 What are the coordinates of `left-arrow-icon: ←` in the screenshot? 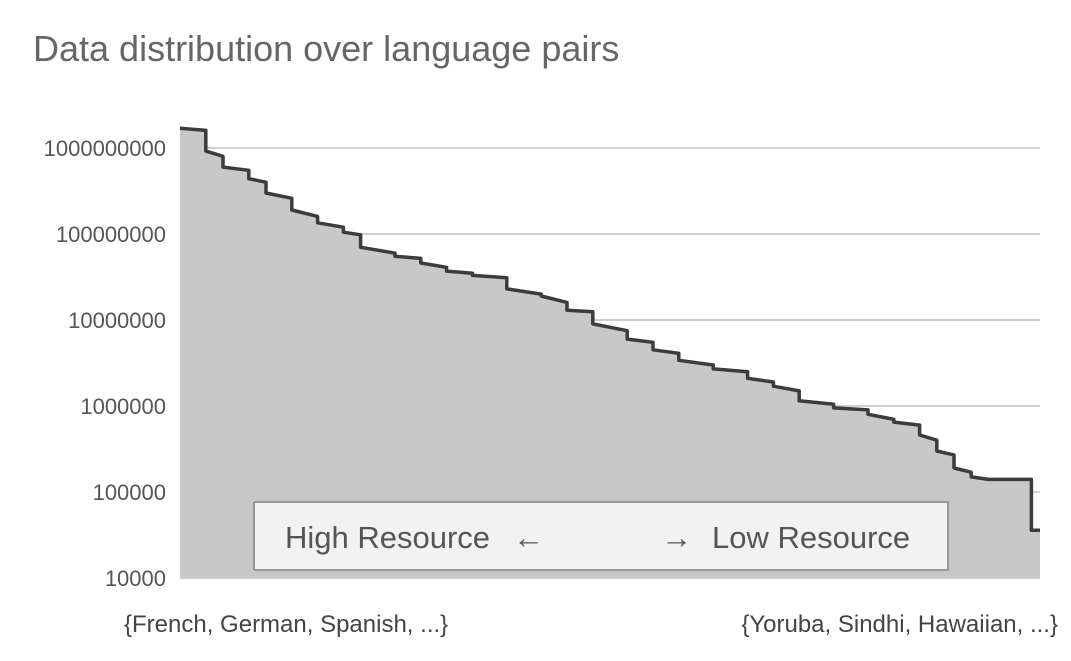 It's located at (528, 537).